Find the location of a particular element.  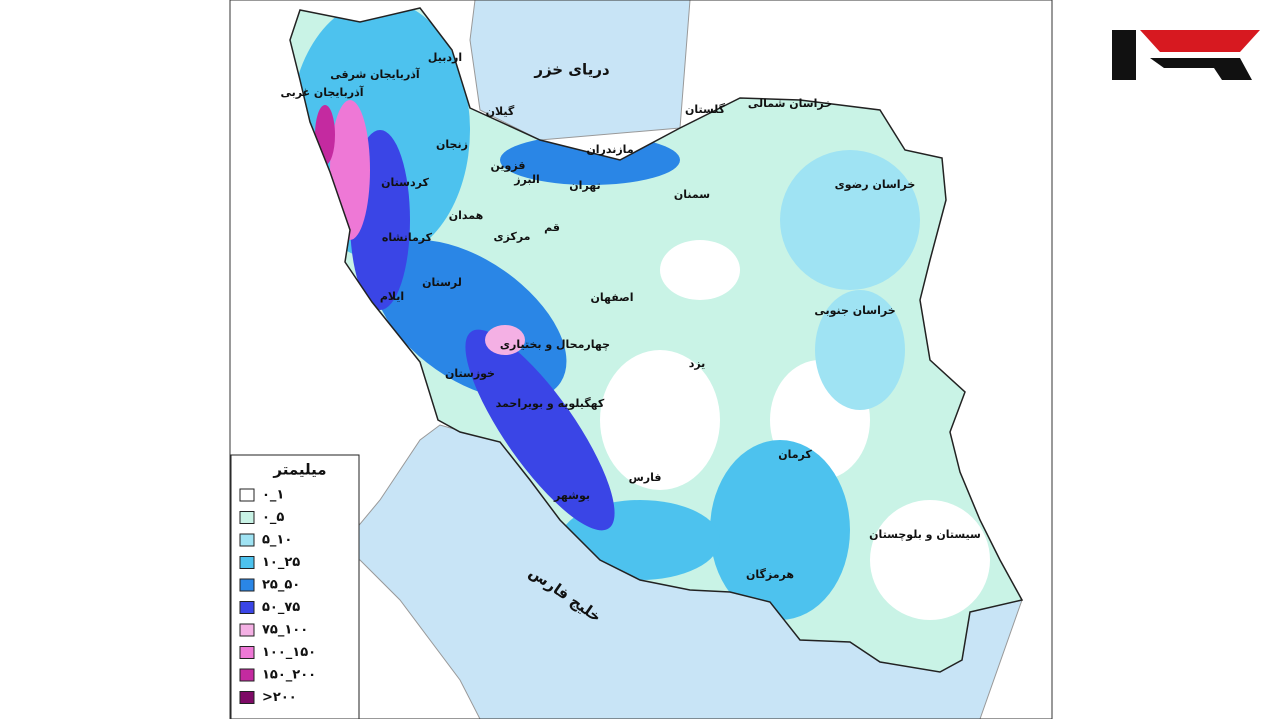

province-label: قزوین is located at coordinates (508, 165).